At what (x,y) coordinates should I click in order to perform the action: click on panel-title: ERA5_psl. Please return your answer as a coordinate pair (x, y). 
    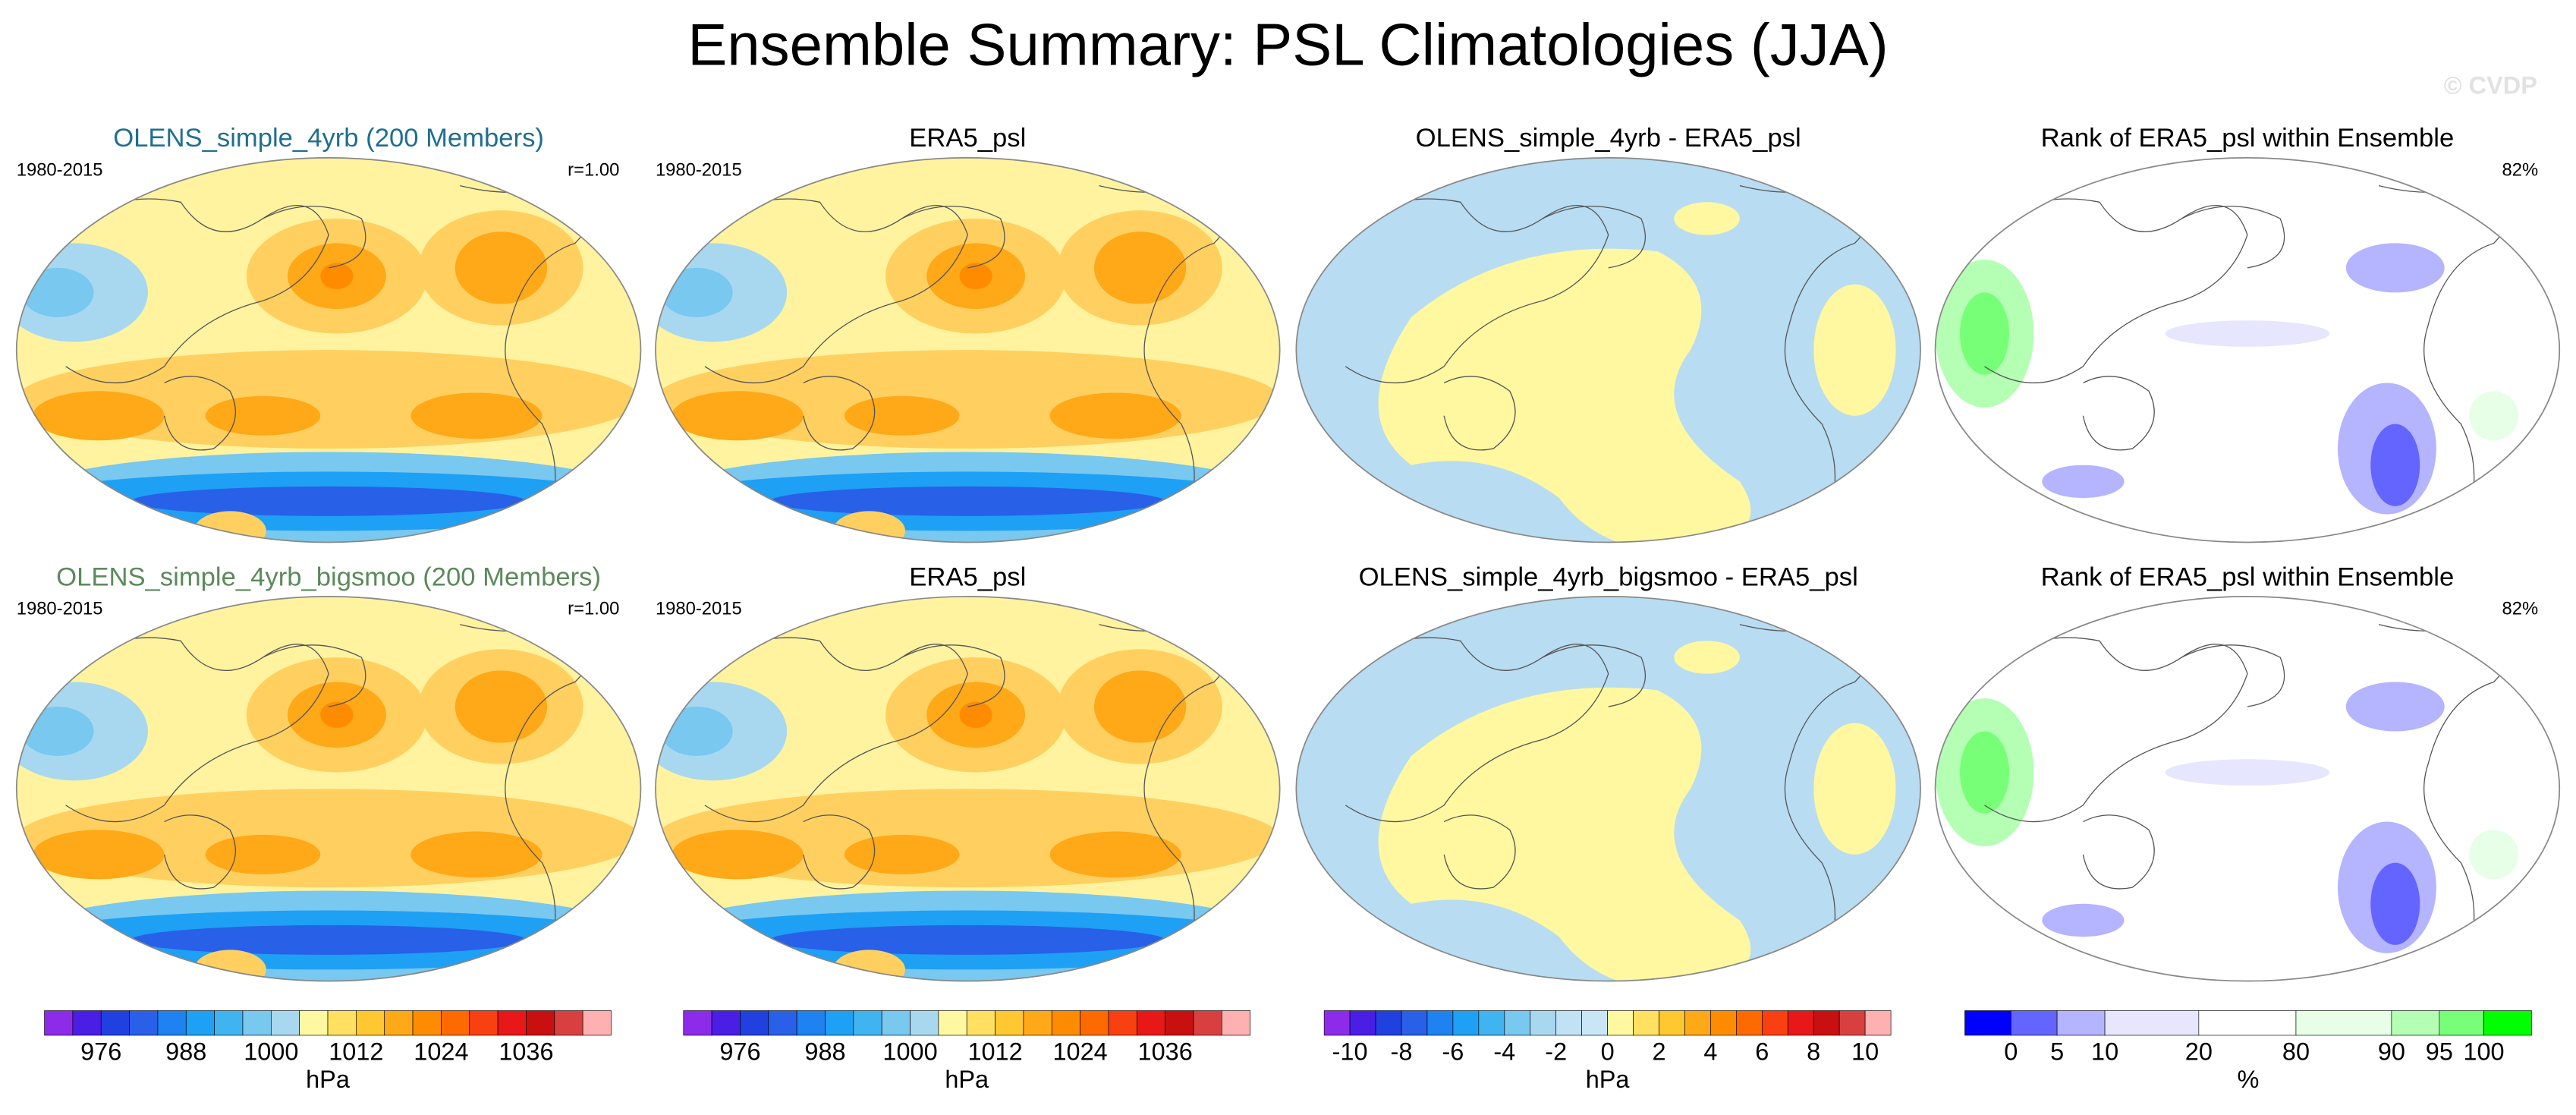
    Looking at the image, I should click on (967, 576).